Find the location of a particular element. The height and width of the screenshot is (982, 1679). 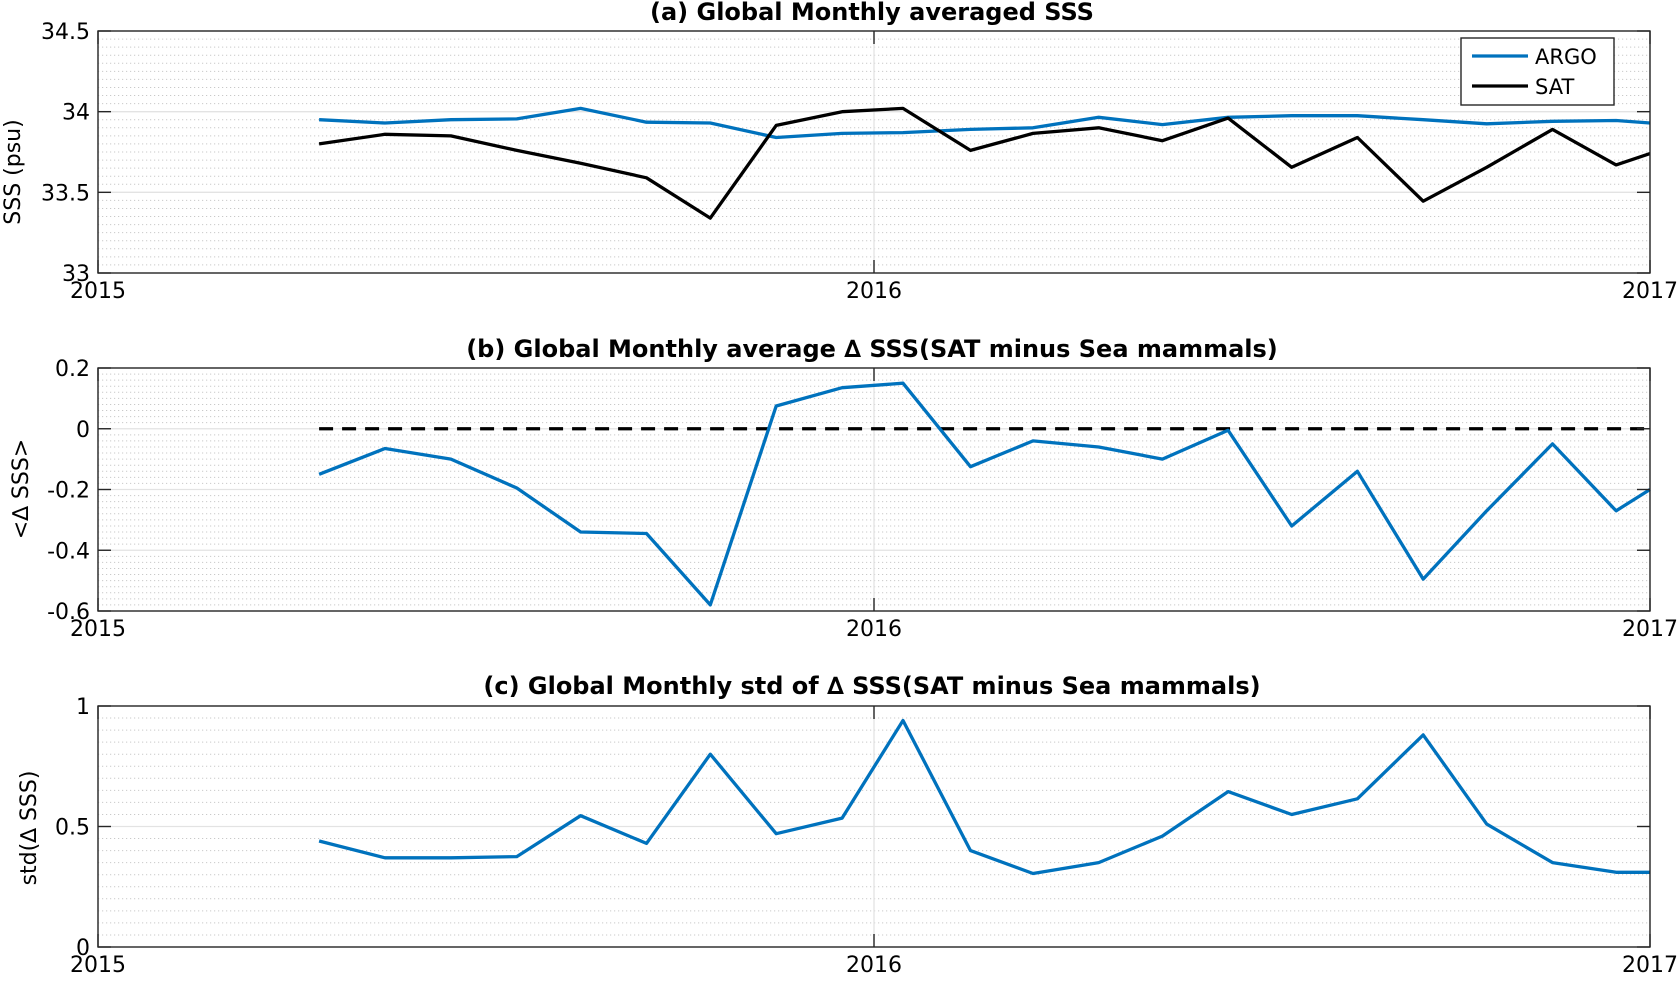

panel-a-series is located at coordinates (984, 163).